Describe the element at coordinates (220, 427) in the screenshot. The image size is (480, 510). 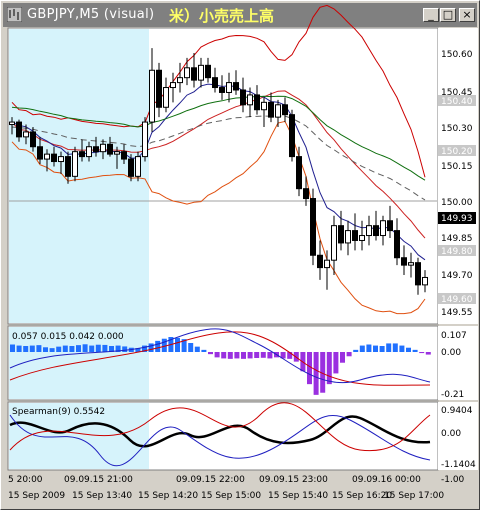
I see `spearman-ref-line` at that location.